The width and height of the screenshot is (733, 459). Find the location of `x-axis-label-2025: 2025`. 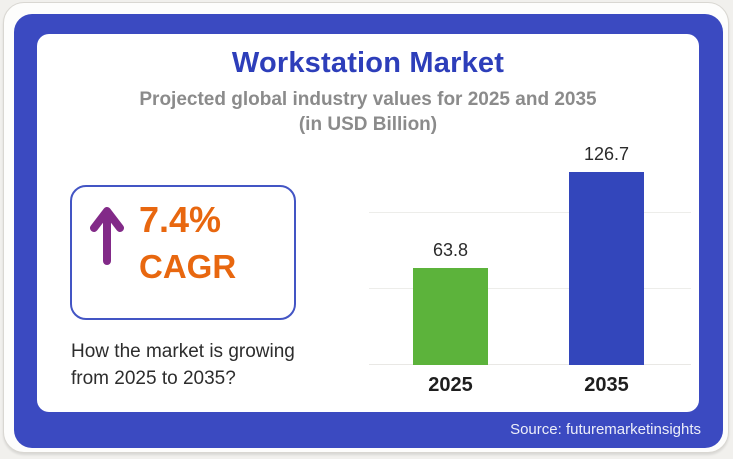

x-axis-label-2025: 2025 is located at coordinates (450, 385).